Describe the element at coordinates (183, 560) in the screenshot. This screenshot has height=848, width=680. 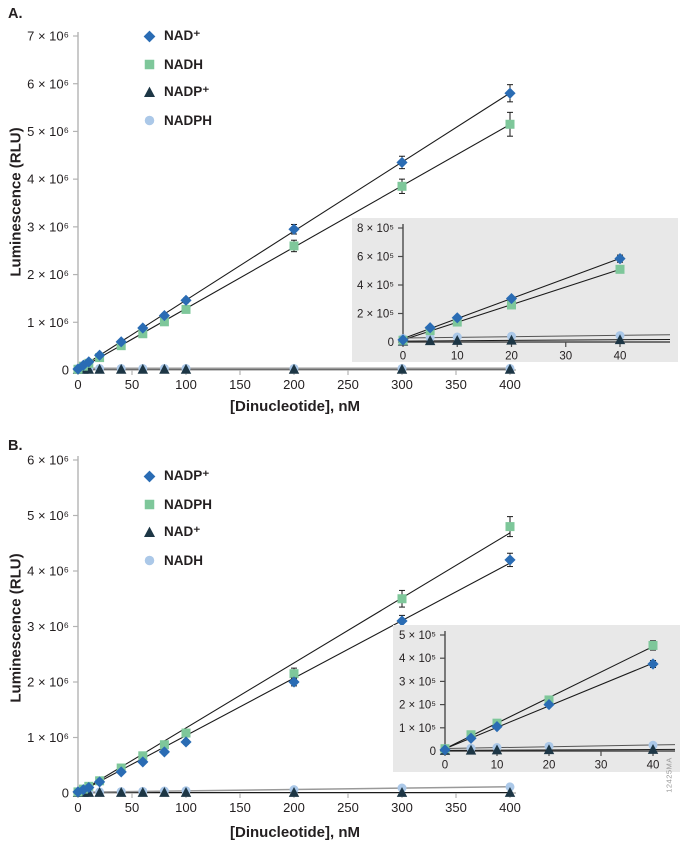
I see `legend-item-label: NADH` at that location.